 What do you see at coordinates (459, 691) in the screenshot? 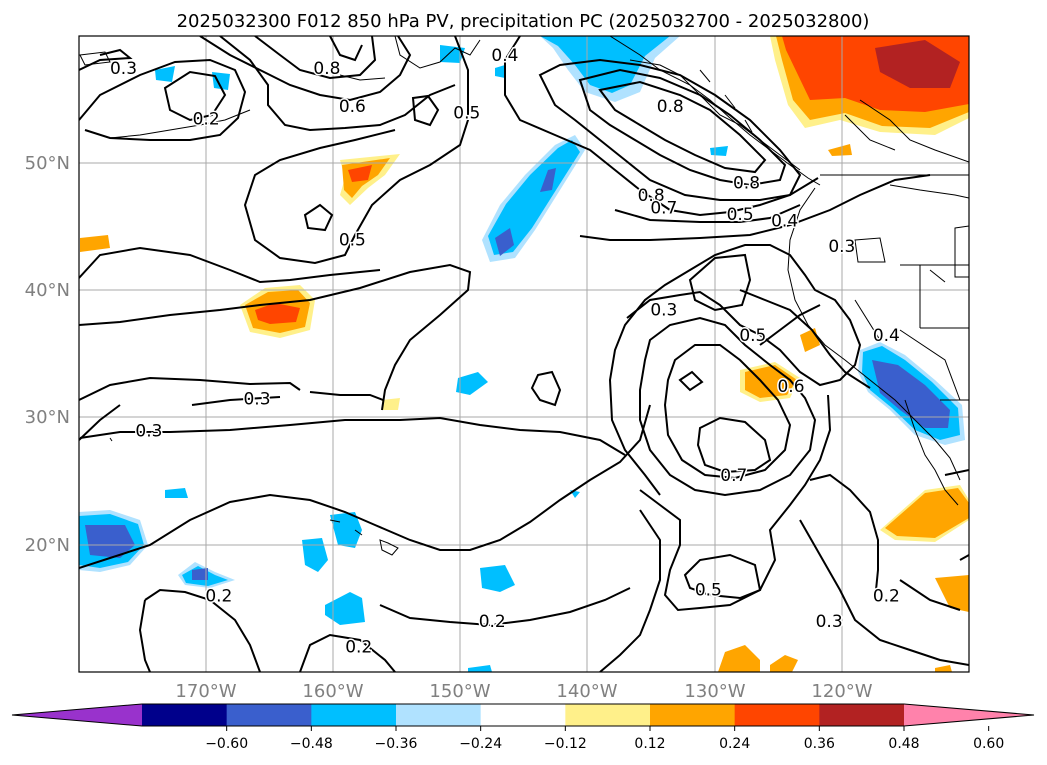
I see `lon-tick-label: 150°W` at bounding box center [459, 691].